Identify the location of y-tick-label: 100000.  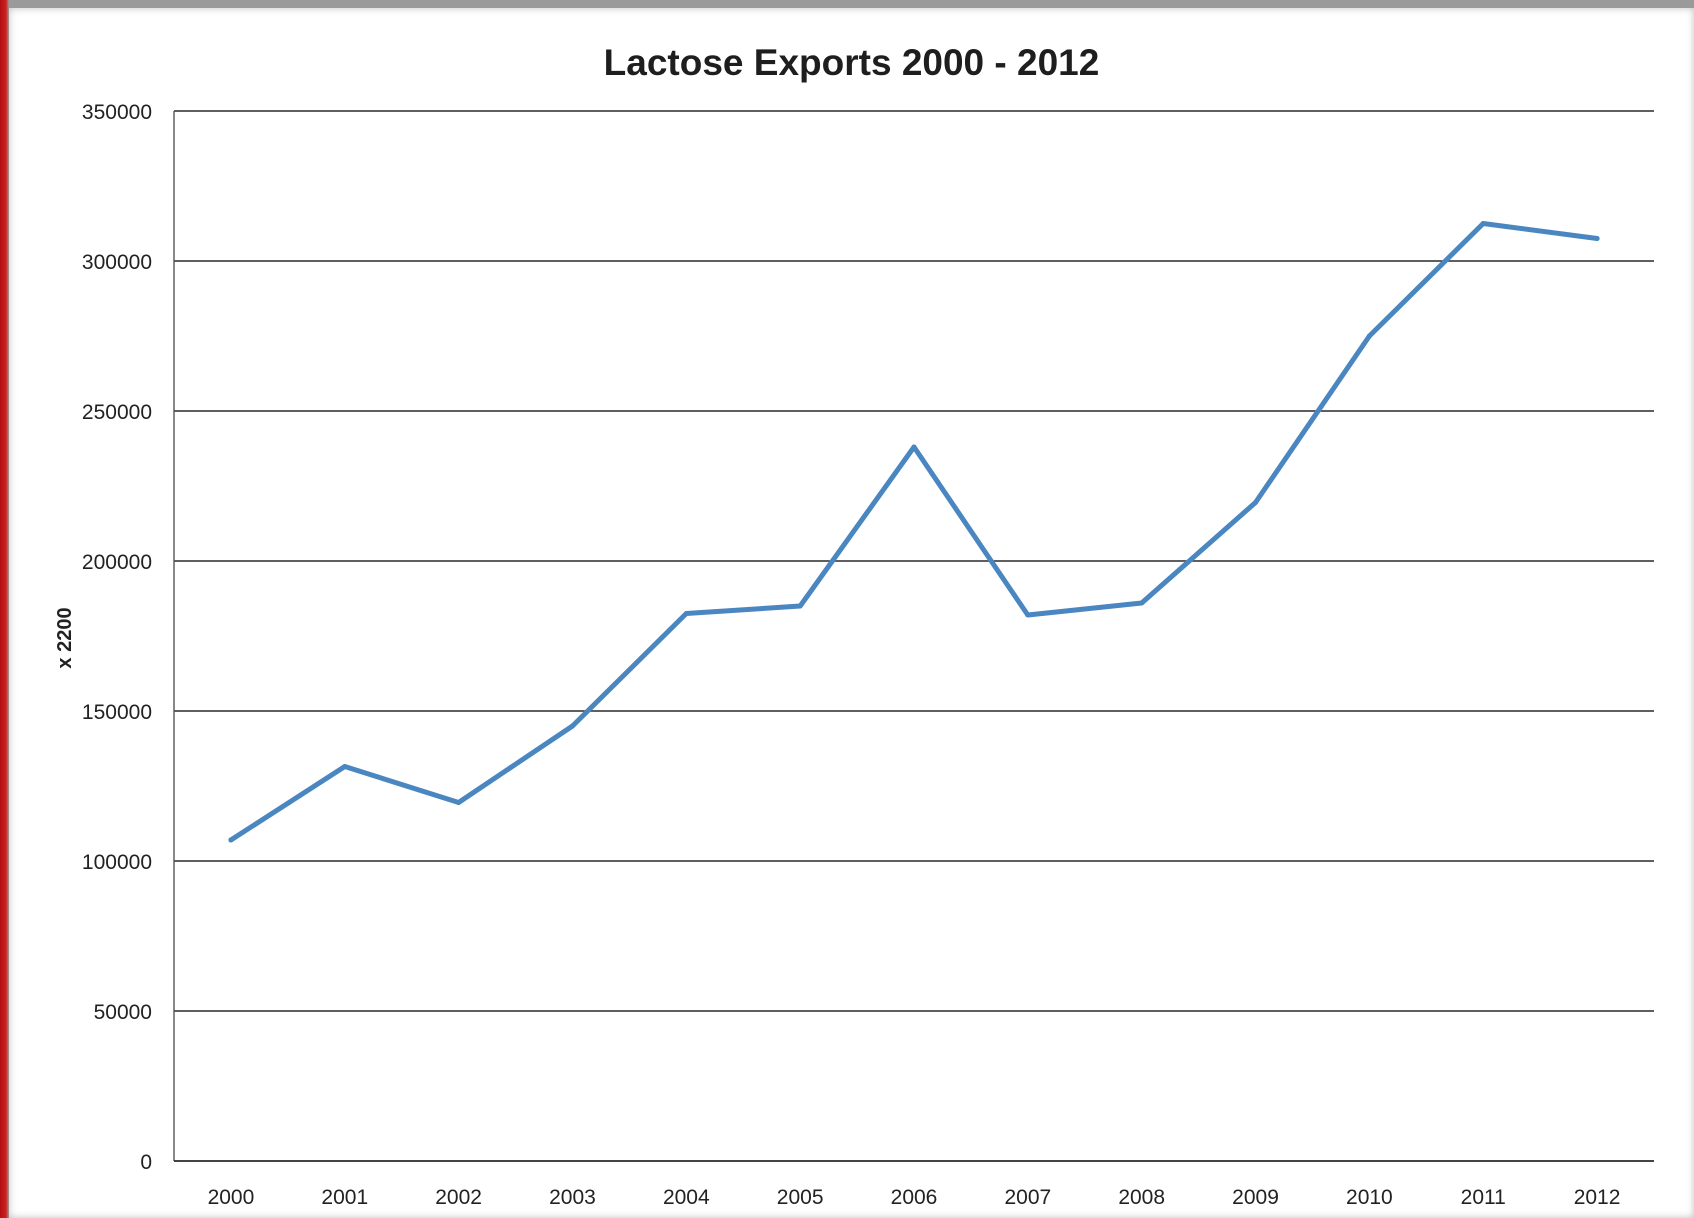
(117, 862).